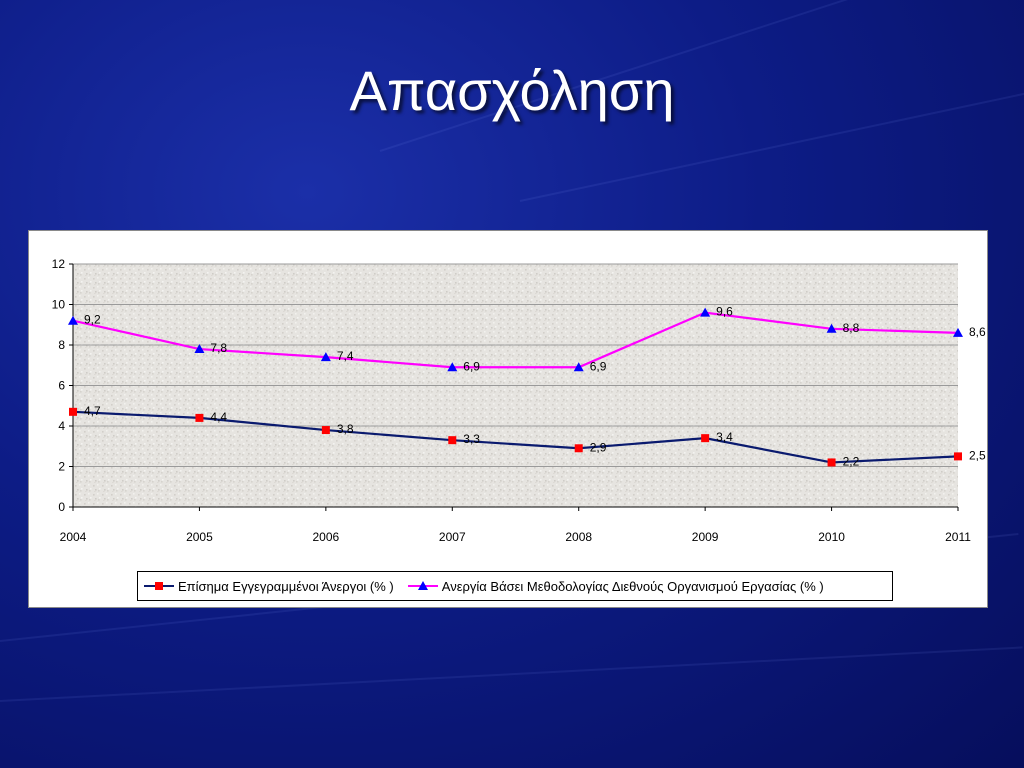 The width and height of the screenshot is (1024, 768). What do you see at coordinates (958, 537) in the screenshot?
I see `x-tick-label: 2011` at bounding box center [958, 537].